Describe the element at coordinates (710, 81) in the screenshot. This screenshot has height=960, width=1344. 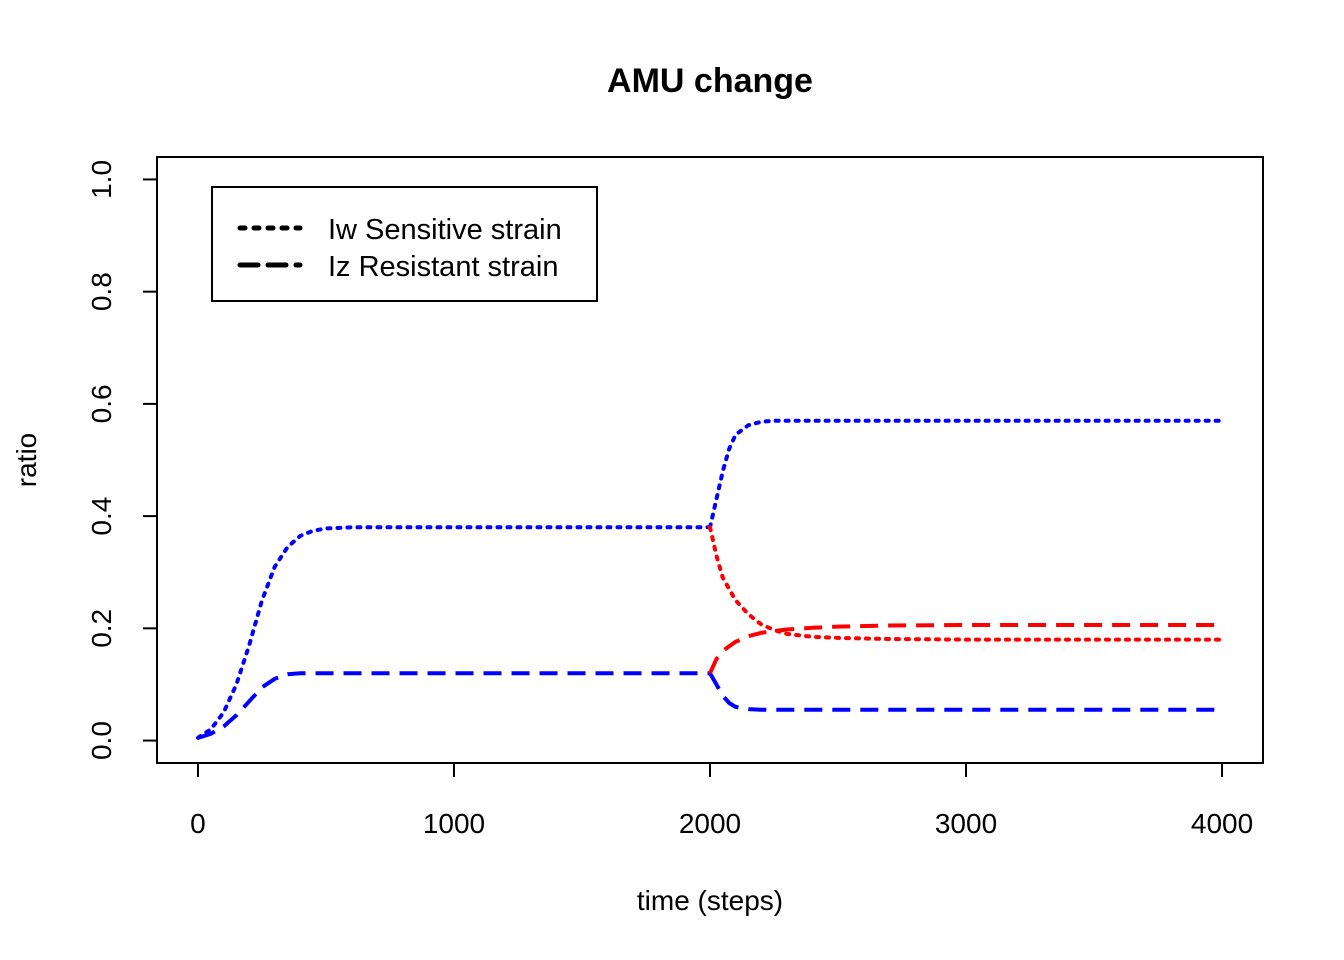
I see `chart-title: AMU change` at that location.